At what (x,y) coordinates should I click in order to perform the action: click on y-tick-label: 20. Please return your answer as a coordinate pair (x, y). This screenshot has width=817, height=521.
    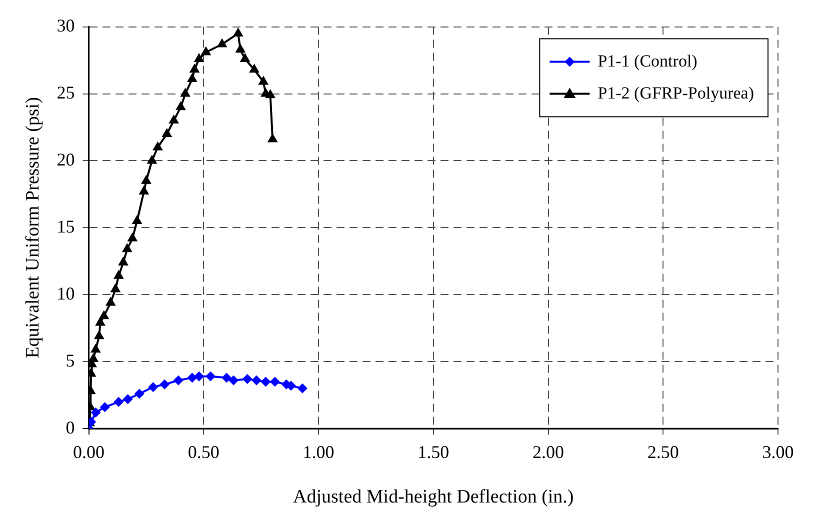
    Looking at the image, I should click on (65, 159).